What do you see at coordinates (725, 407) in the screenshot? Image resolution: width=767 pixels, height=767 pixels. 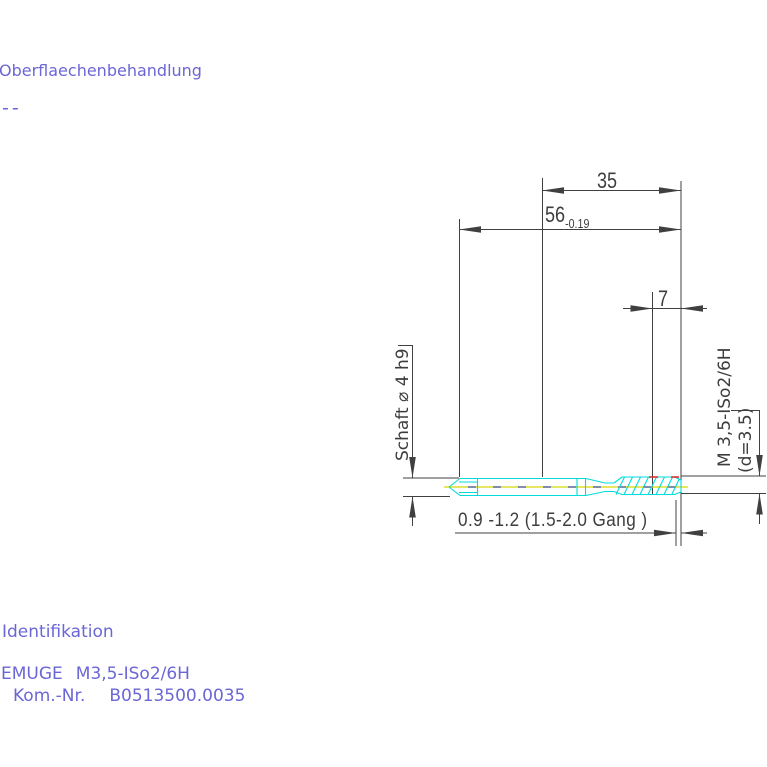 I see `thread-spec-label: M 3,5-ISo2/6H` at bounding box center [725, 407].